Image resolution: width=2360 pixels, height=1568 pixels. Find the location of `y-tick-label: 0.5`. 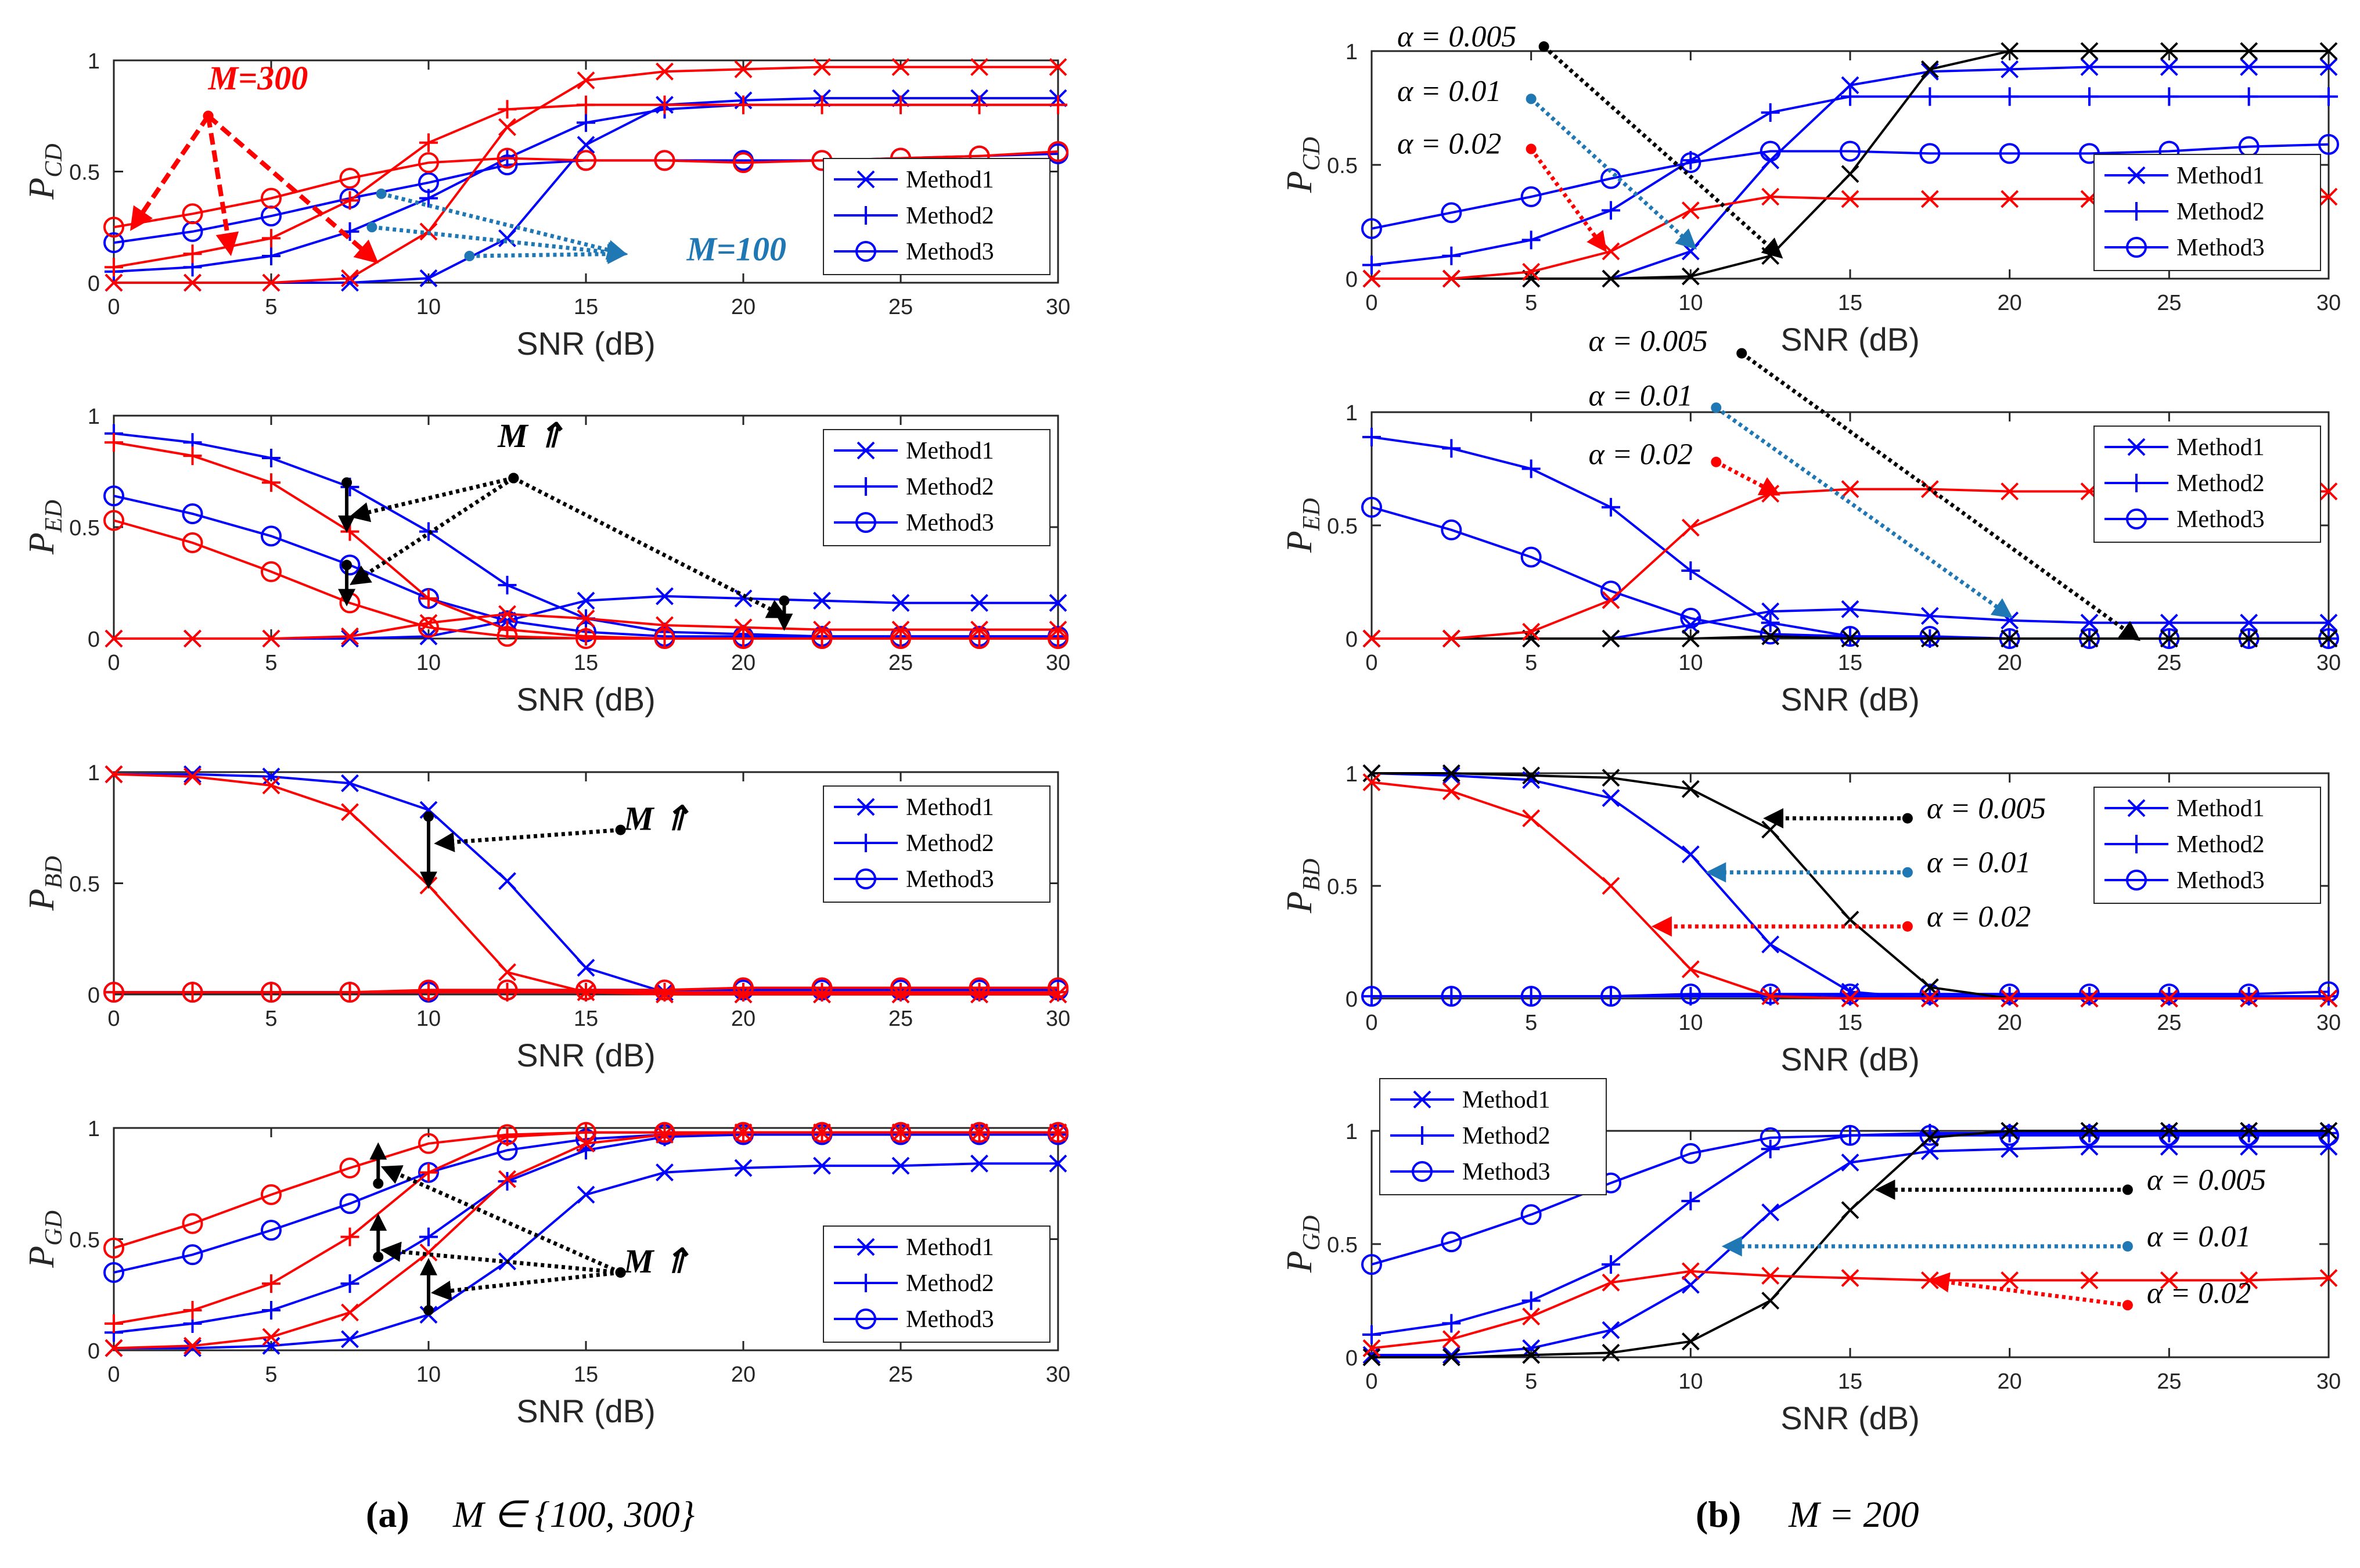

y-tick-label: 0.5 is located at coordinates (1342, 527).